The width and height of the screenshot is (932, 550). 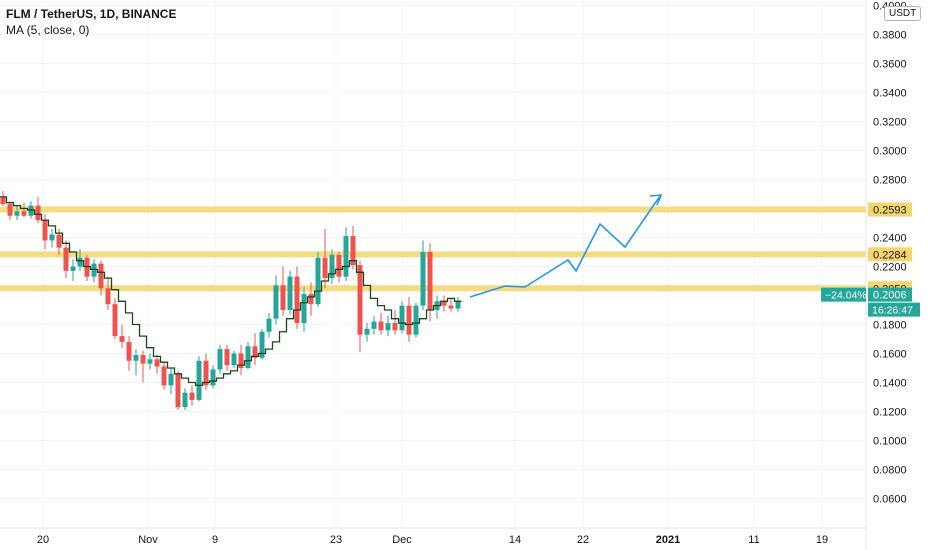 What do you see at coordinates (668, 540) in the screenshot?
I see `time-tick-label: 2021` at bounding box center [668, 540].